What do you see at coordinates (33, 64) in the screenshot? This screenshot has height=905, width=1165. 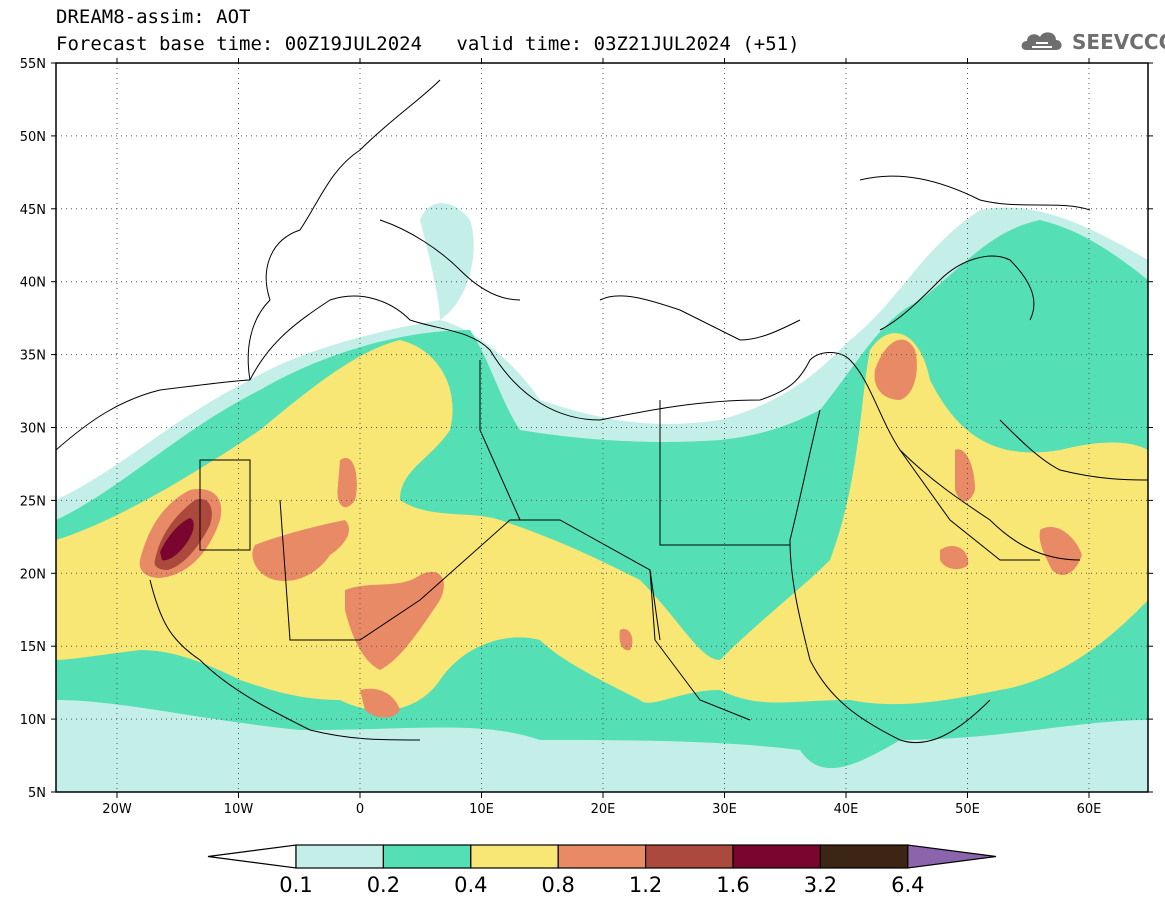 I see `lat-label: 55N` at bounding box center [33, 64].